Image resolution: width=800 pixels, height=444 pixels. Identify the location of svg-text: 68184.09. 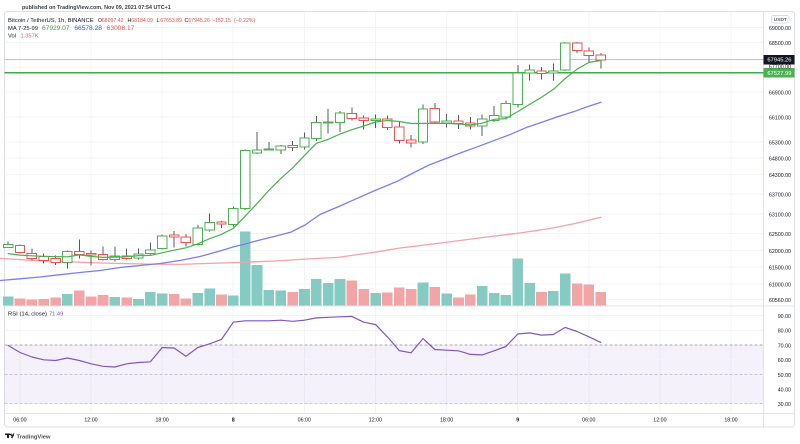
(142, 21).